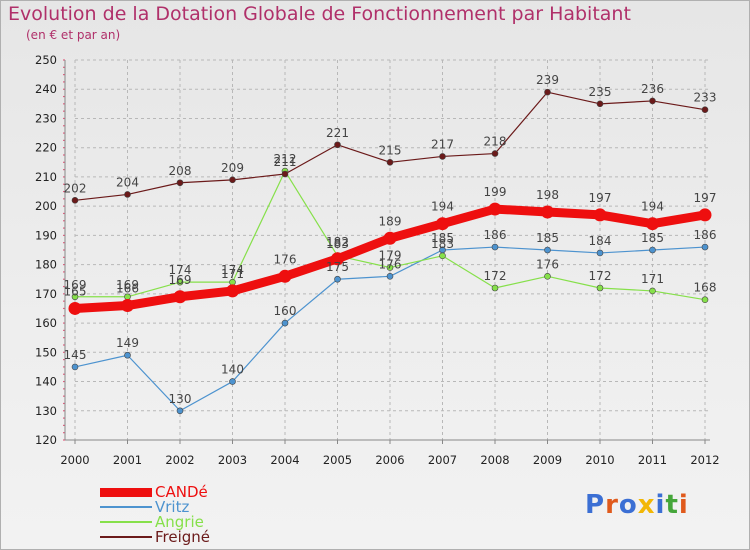 The width and height of the screenshot is (750, 550). Describe the element at coordinates (46, 177) in the screenshot. I see `y-tick-label: 210` at that location.